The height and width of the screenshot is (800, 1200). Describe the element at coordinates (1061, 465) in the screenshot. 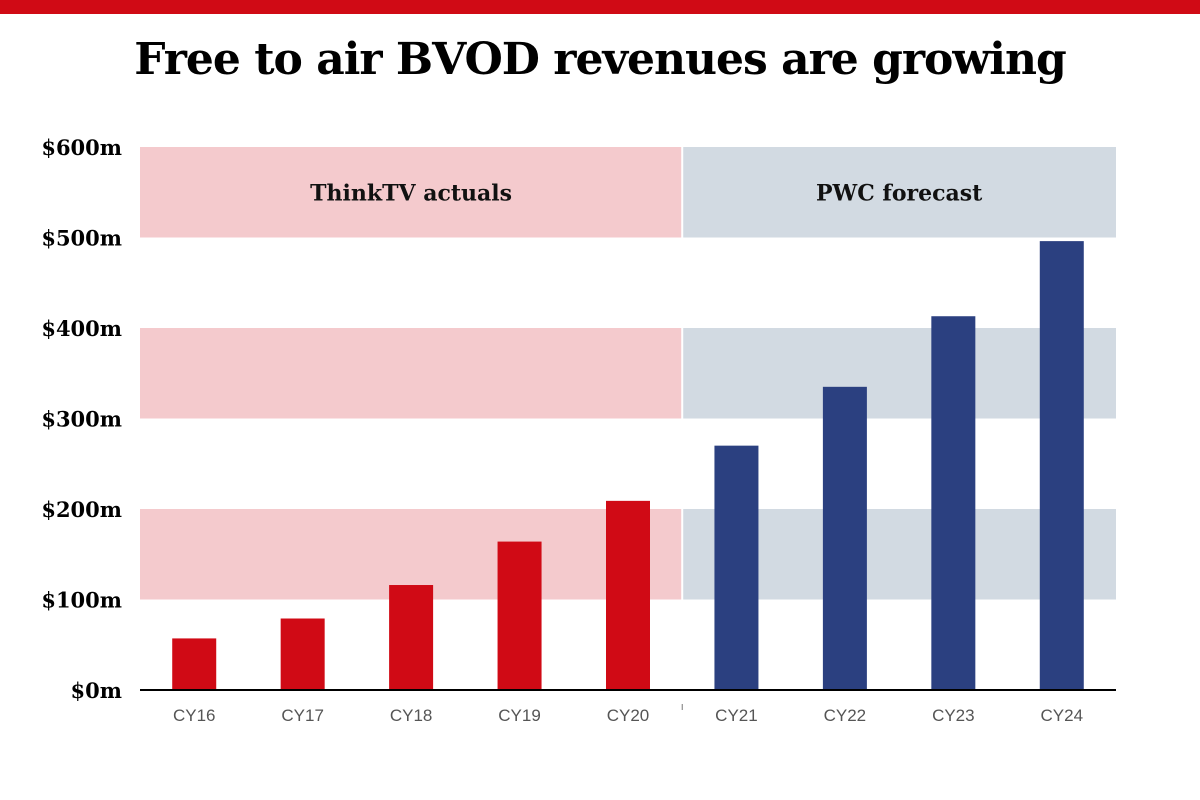

I see `bar-cy24` at that location.